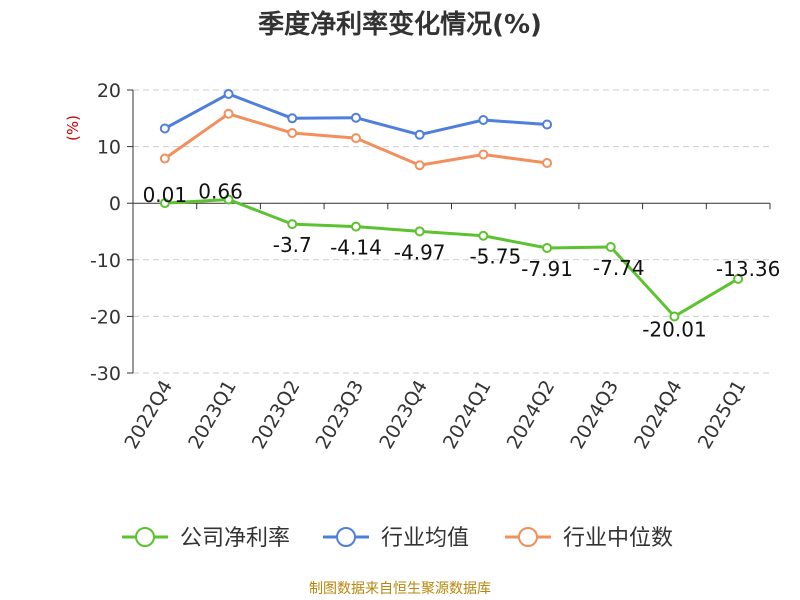 The height and width of the screenshot is (600, 800). What do you see at coordinates (618, 538) in the screenshot?
I see `legend-label: 行业中位数` at bounding box center [618, 538].